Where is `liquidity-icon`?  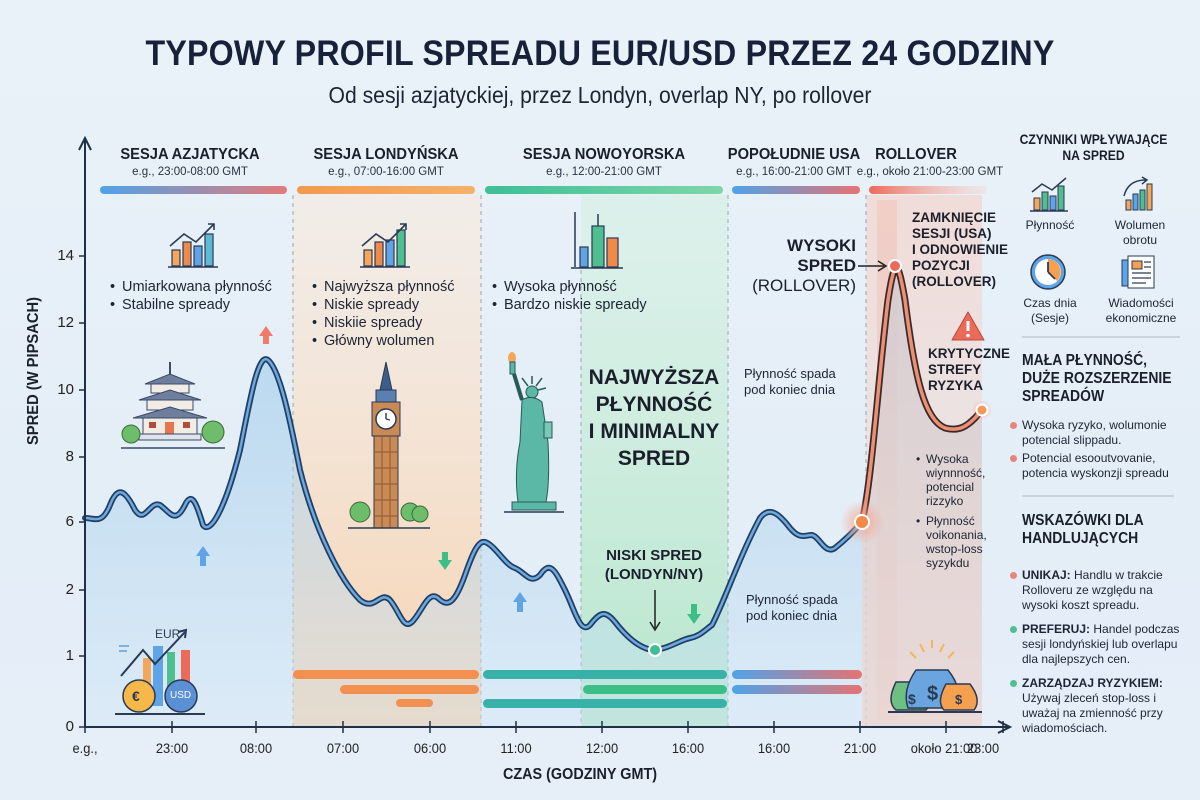 liquidity-icon is located at coordinates (1049, 194).